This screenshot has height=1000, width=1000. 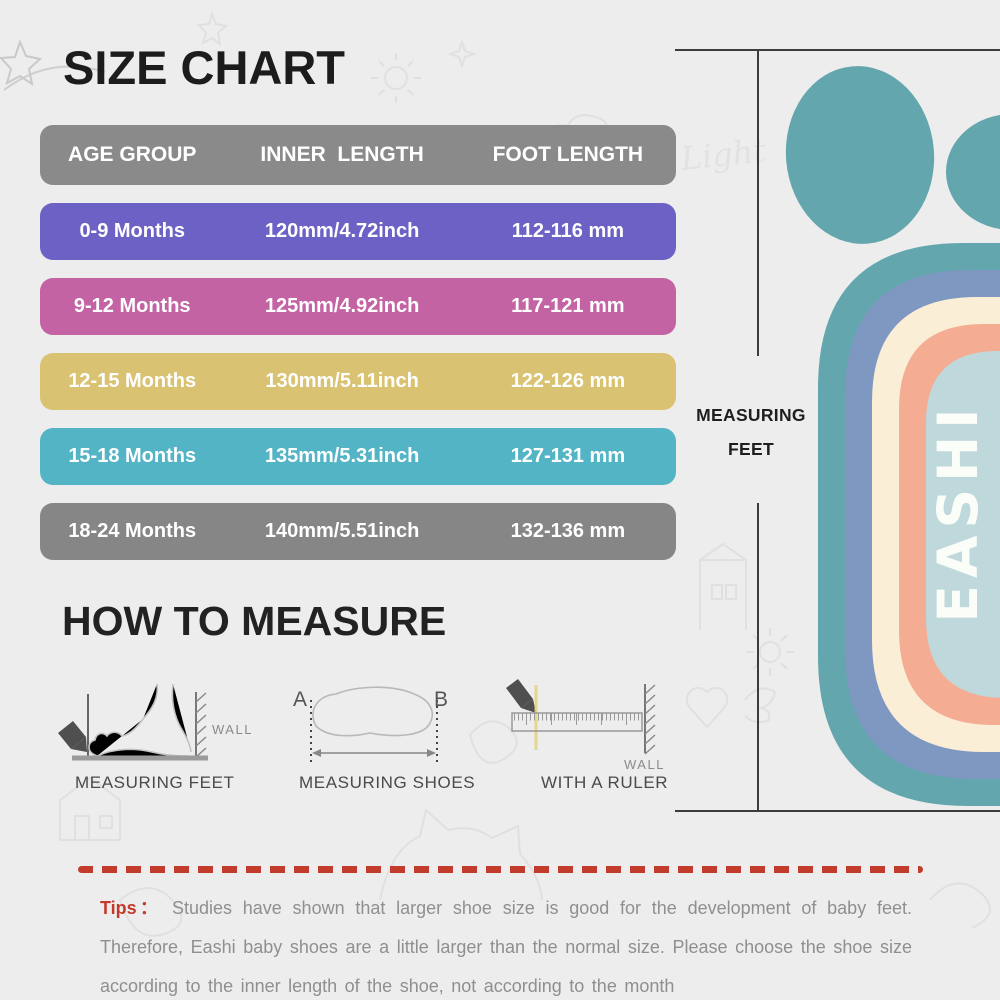 I want to click on table-row: 0-9 Months 120mm/4.72inch 112-116 mm, so click(x=358, y=231).